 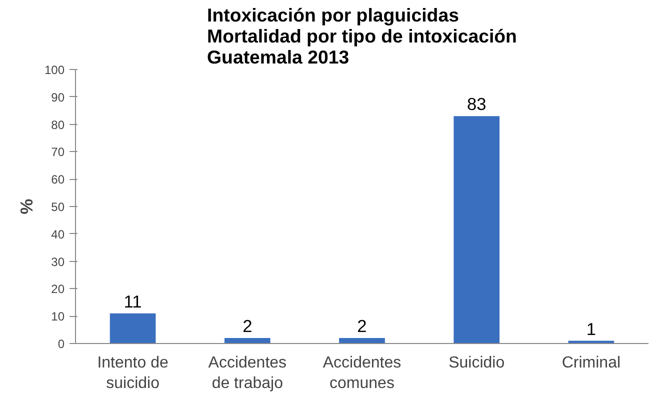 What do you see at coordinates (58, 97) in the screenshot?
I see `y-tick-label: 90` at bounding box center [58, 97].